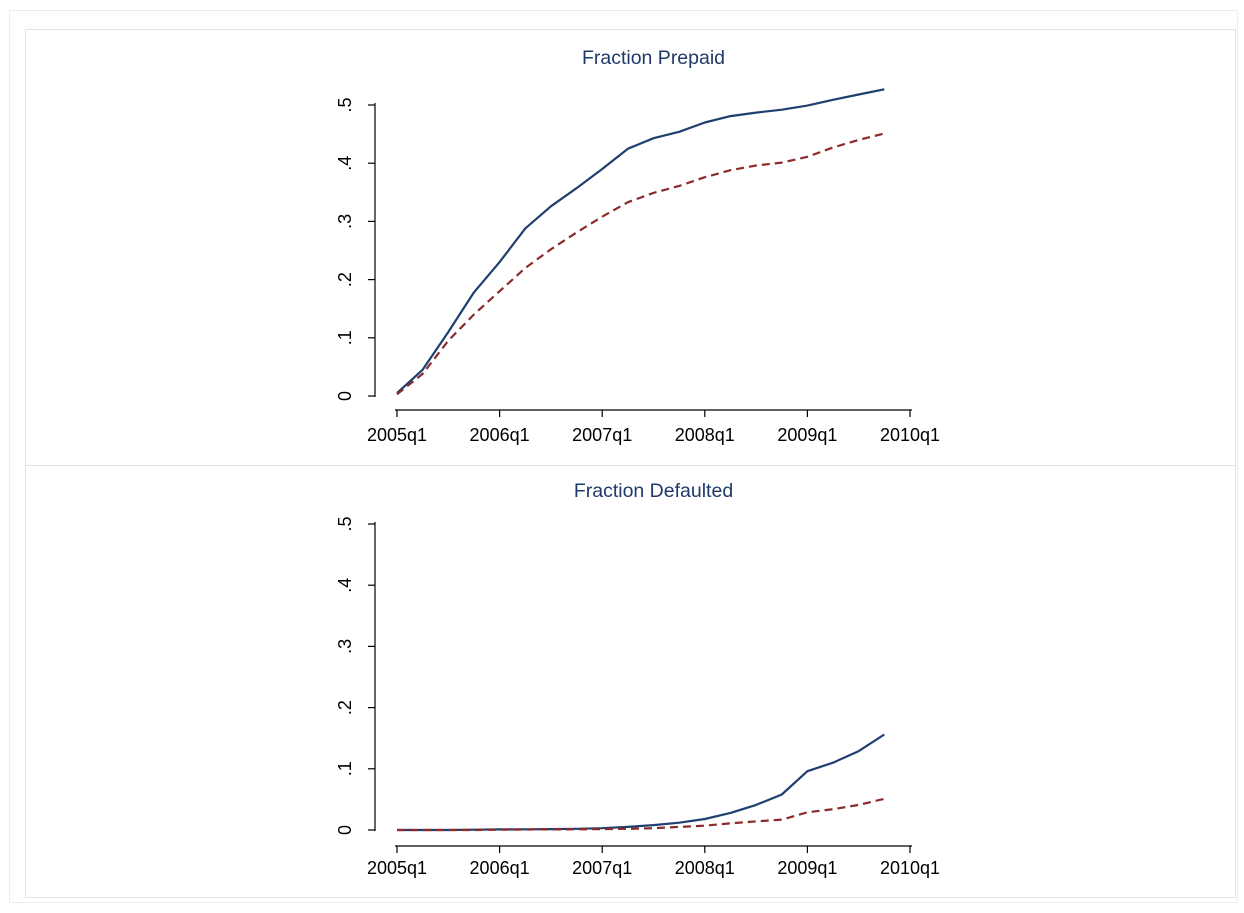 Image resolution: width=1244 pixels, height=913 pixels. What do you see at coordinates (653, 58) in the screenshot?
I see `chart-title: Fraction Prepaid` at bounding box center [653, 58].